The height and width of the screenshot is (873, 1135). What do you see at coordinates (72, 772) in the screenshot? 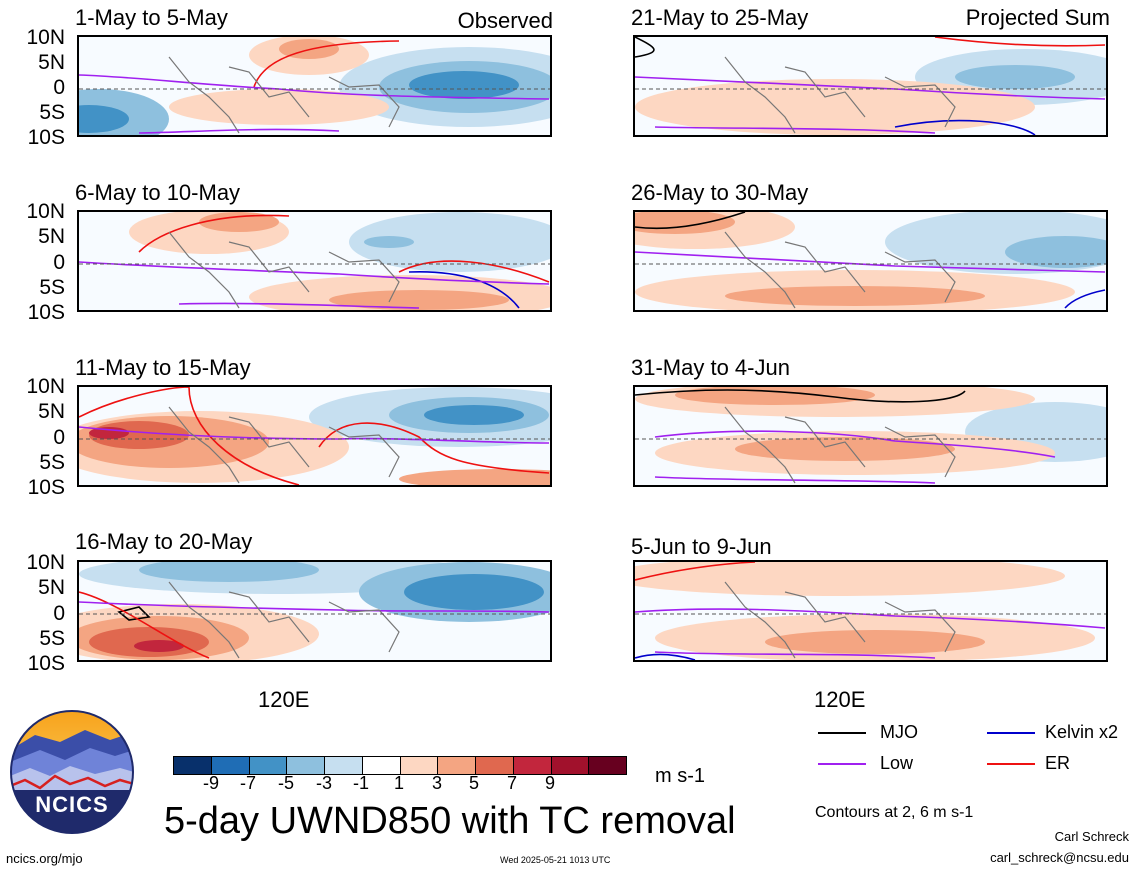
I see `ncics-logo: NCICS` at bounding box center [72, 772].